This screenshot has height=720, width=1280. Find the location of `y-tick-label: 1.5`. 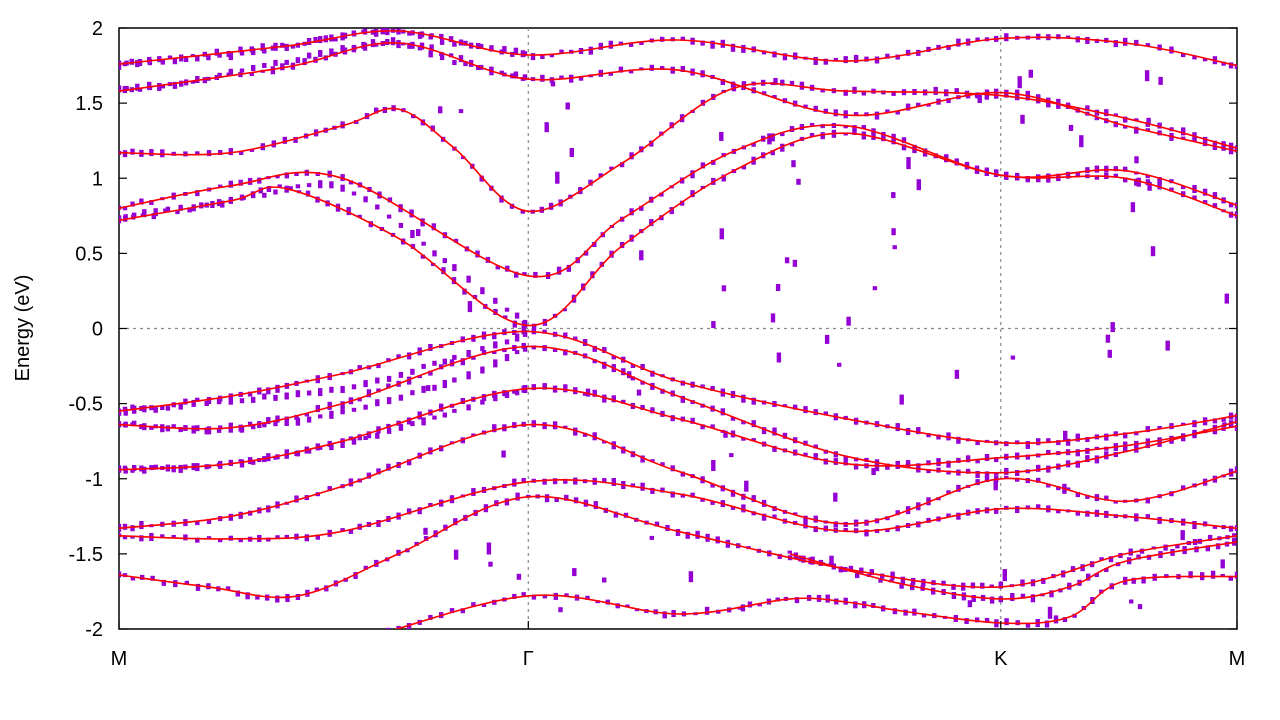

y-tick-label: 1.5 is located at coordinates (89, 104).